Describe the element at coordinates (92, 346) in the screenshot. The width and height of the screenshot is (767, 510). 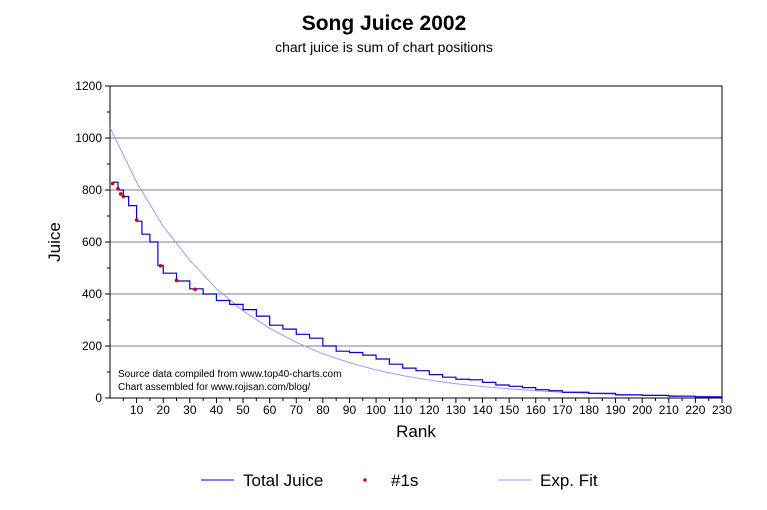
I see `y-tick-label: 200` at that location.